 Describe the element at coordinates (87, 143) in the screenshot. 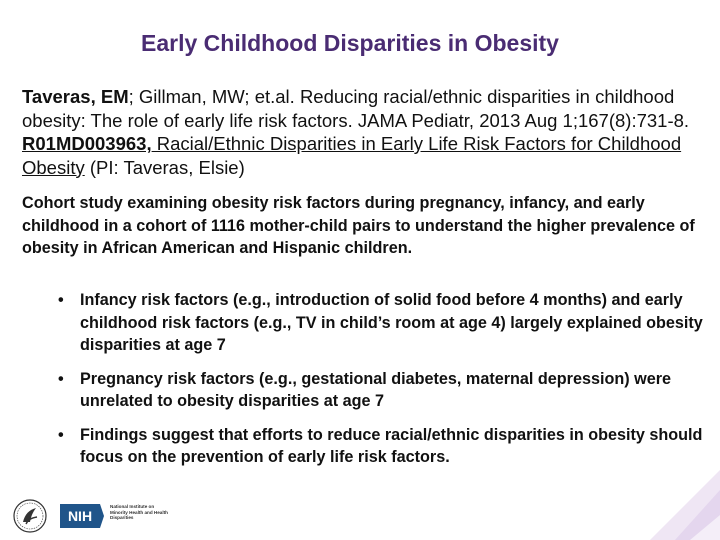

I see `grant-number: R01MD003963,` at that location.